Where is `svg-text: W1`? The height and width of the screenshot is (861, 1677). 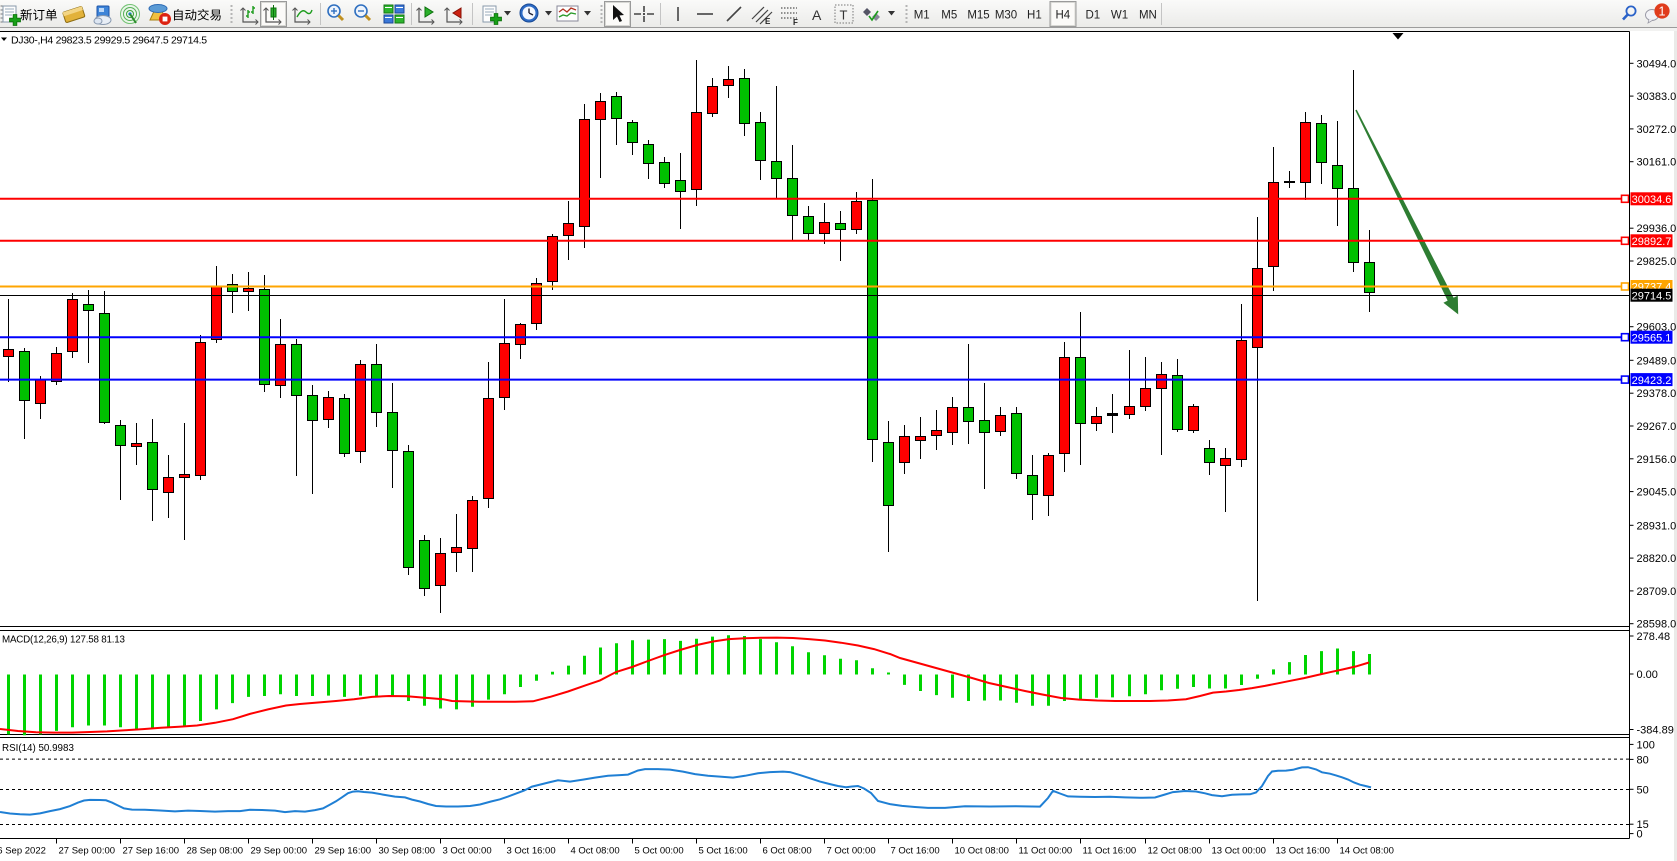
svg-text: W1 is located at coordinates (1119, 16).